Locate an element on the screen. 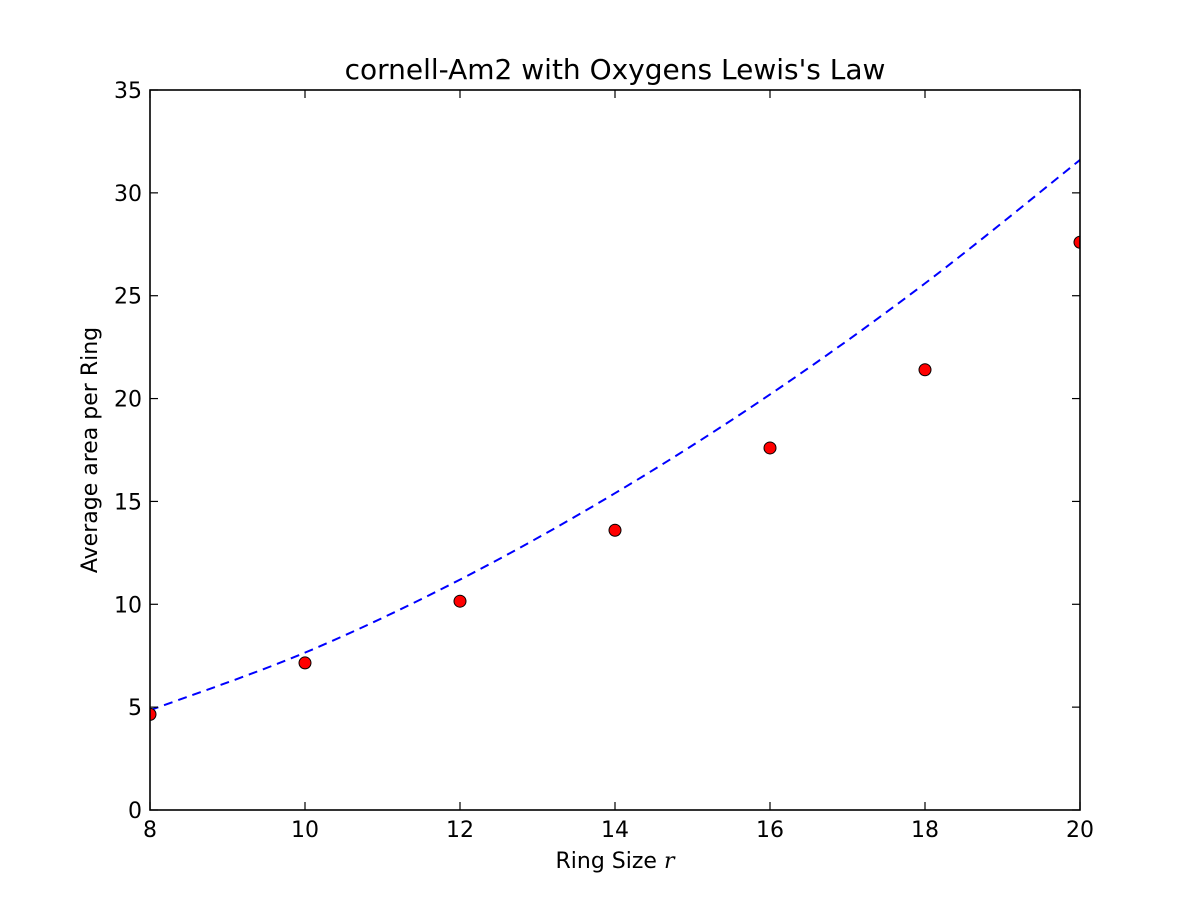  y-tick-label: 10 is located at coordinates (128, 605).